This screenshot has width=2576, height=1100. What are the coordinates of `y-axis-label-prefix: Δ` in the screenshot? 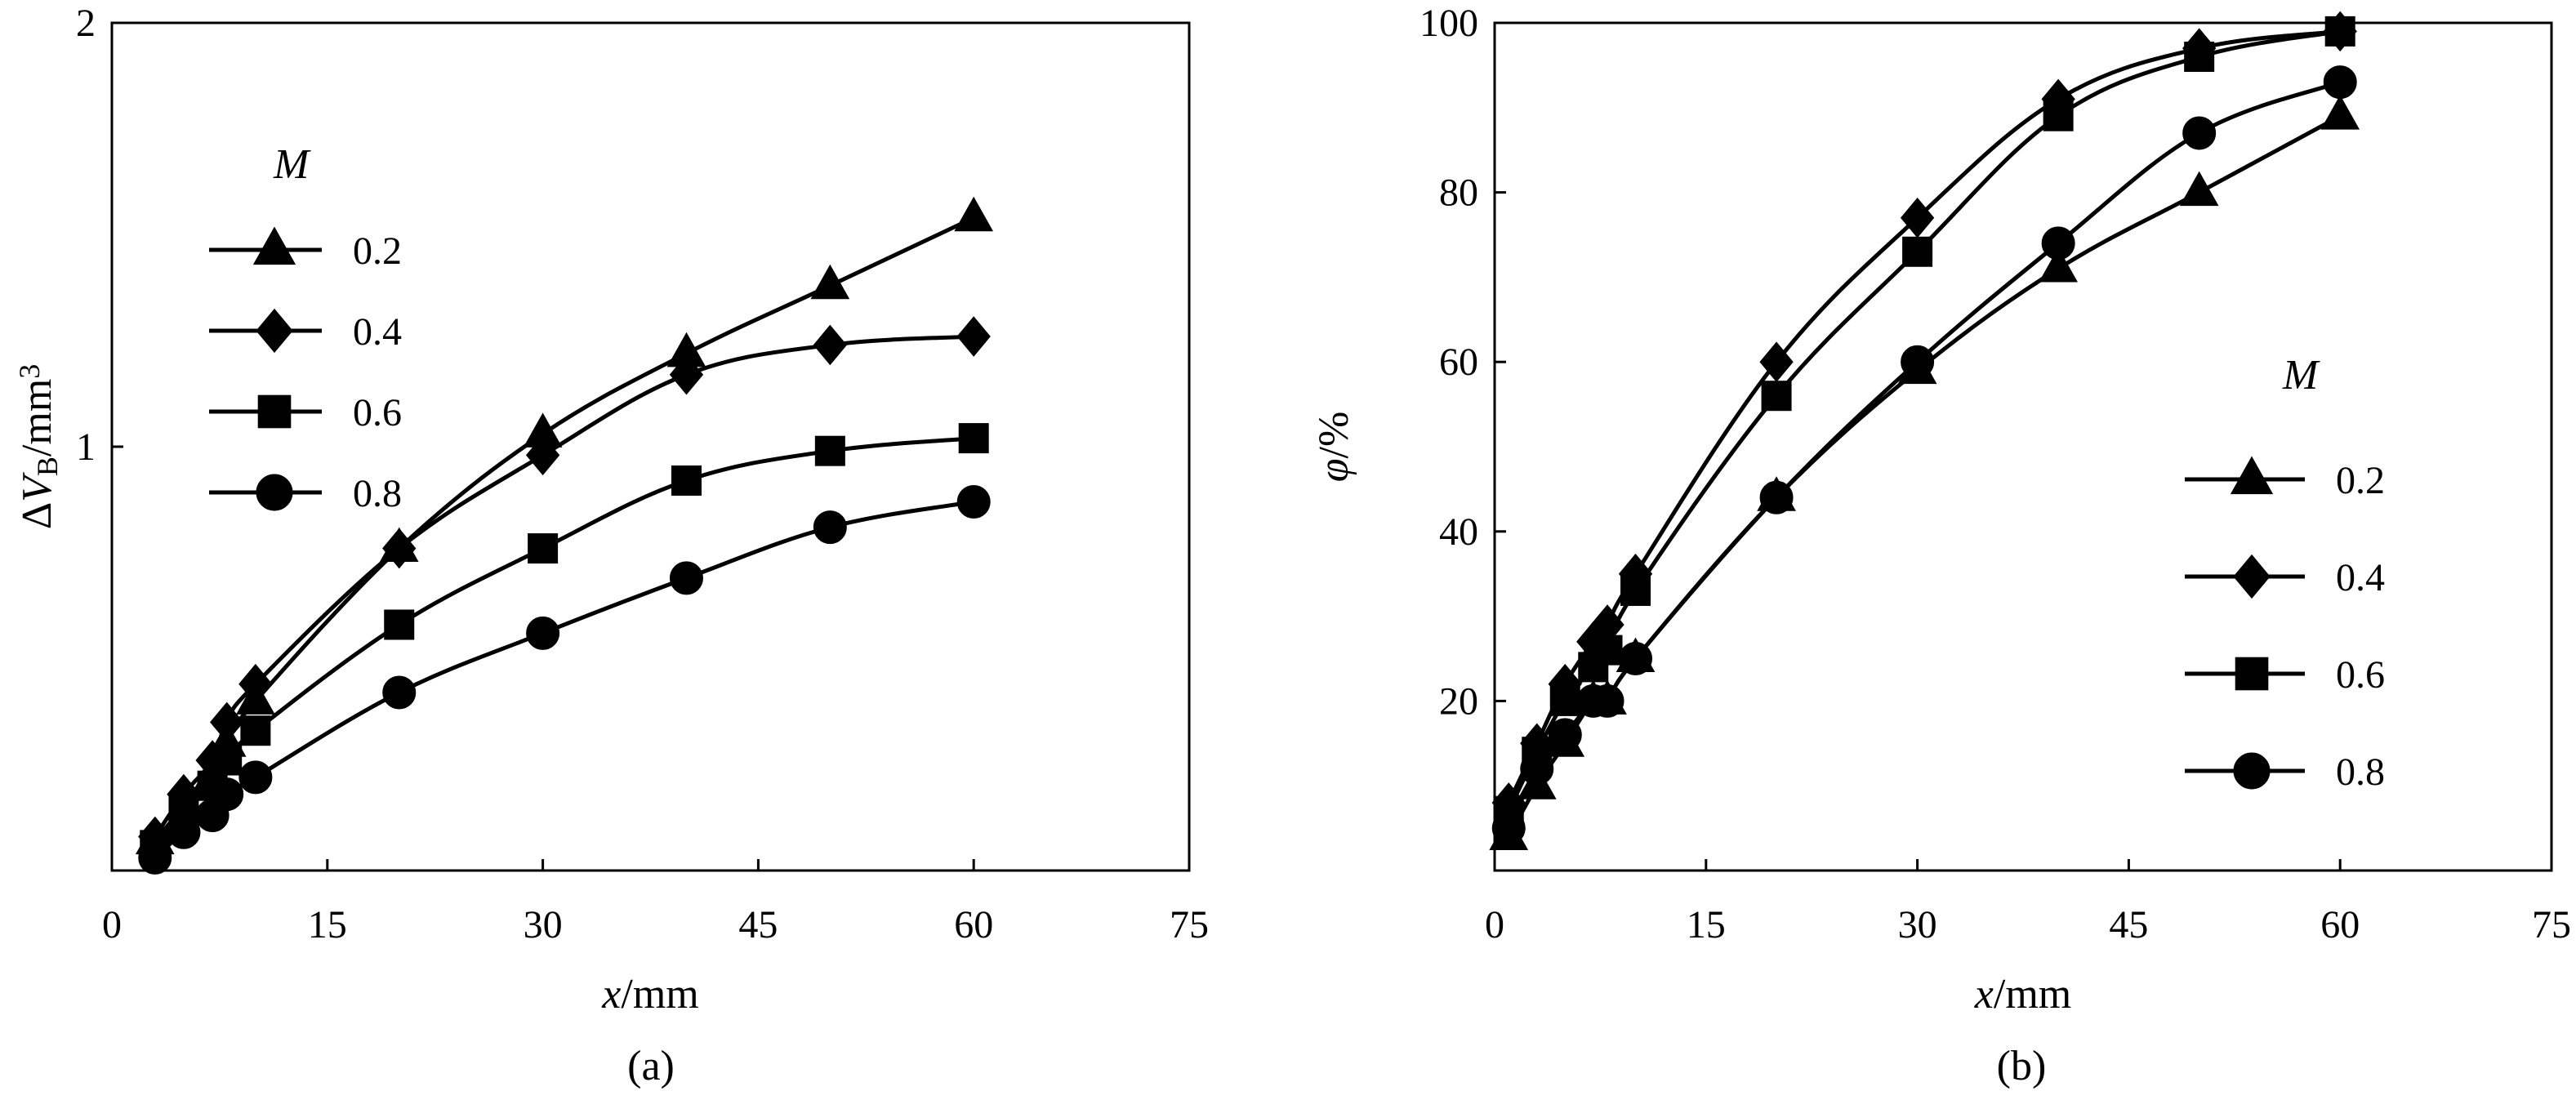 It's located at (37, 515).